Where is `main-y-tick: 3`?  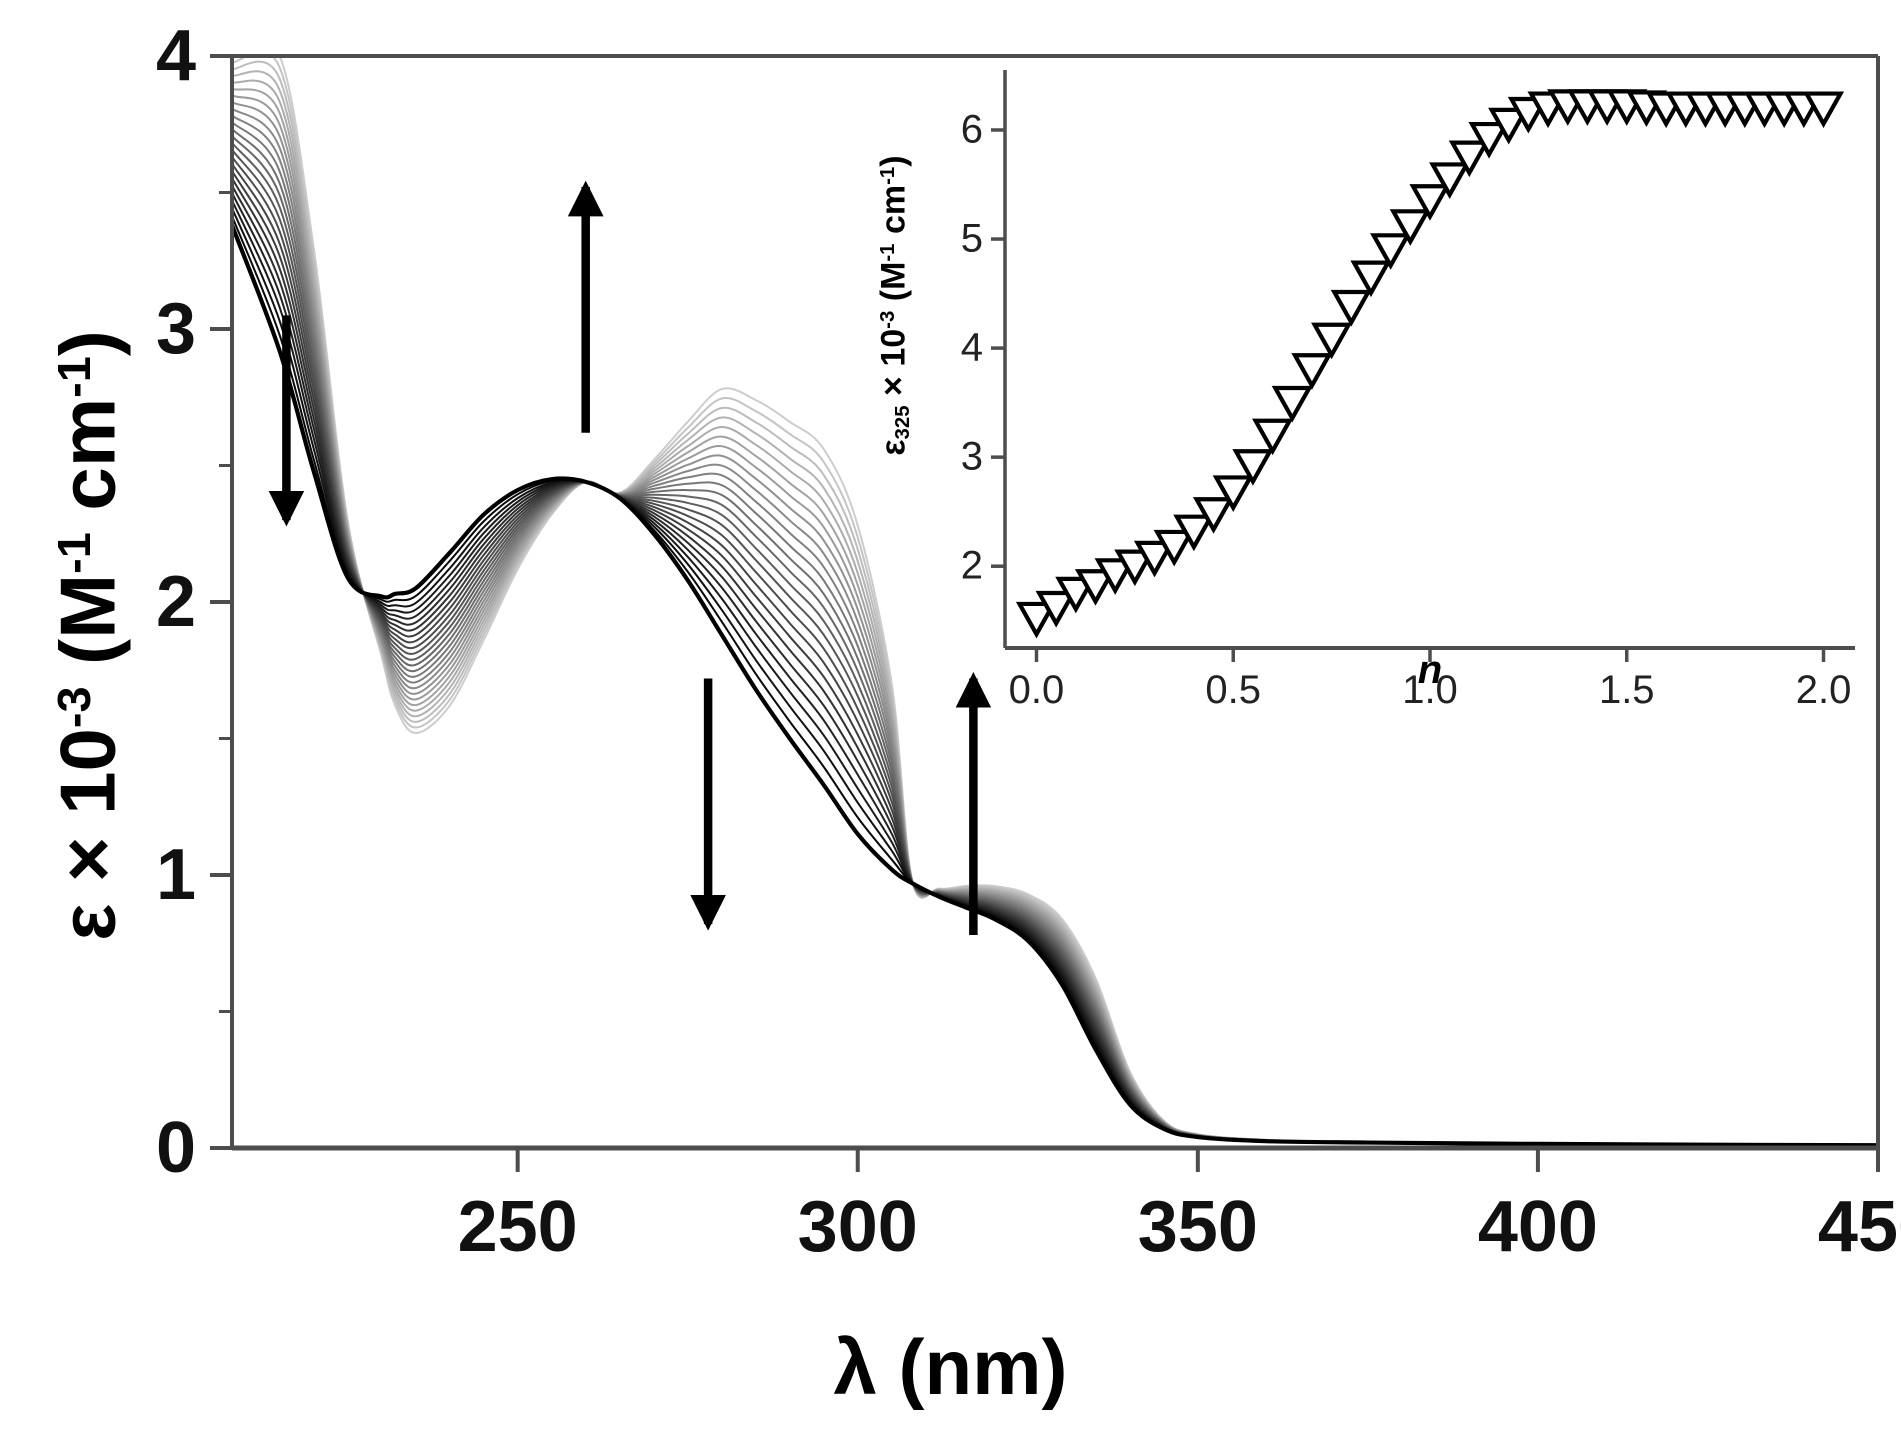
main-y-tick: 3 is located at coordinates (175, 329).